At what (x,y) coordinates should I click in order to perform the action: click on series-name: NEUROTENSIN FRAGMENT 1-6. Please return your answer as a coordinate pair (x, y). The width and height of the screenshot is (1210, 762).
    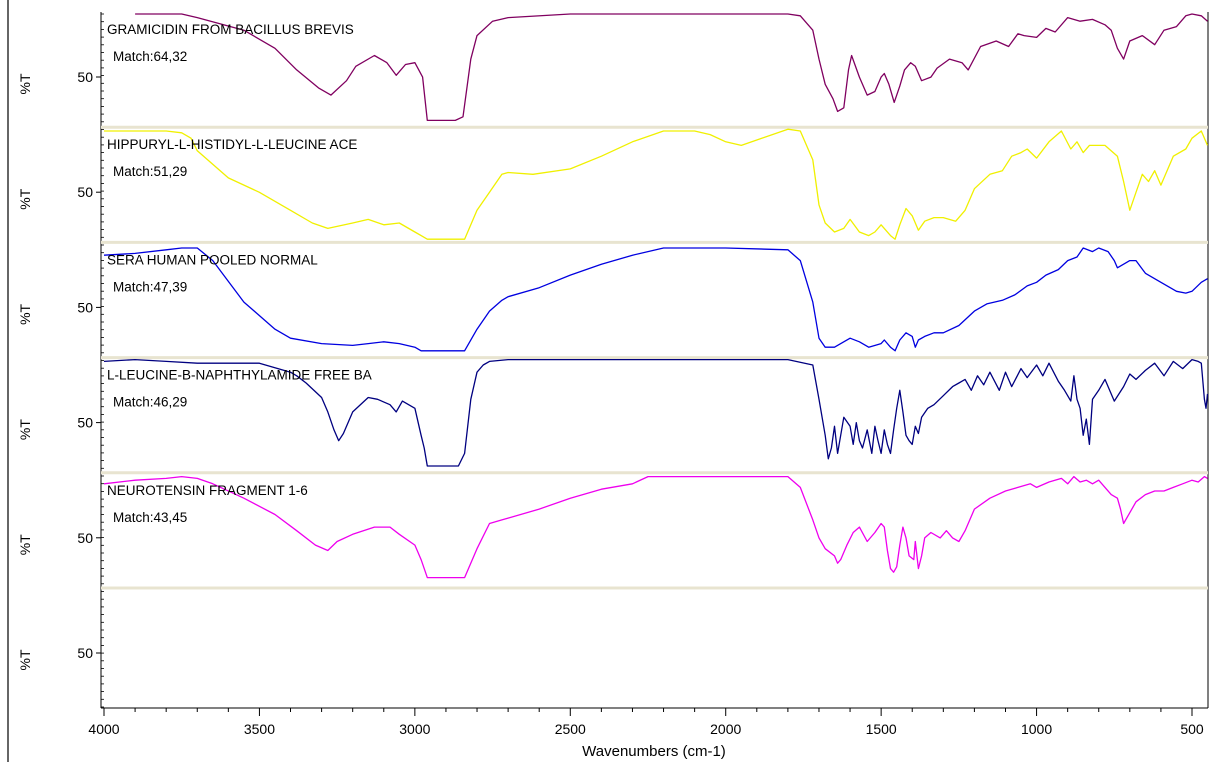
    Looking at the image, I should click on (207, 490).